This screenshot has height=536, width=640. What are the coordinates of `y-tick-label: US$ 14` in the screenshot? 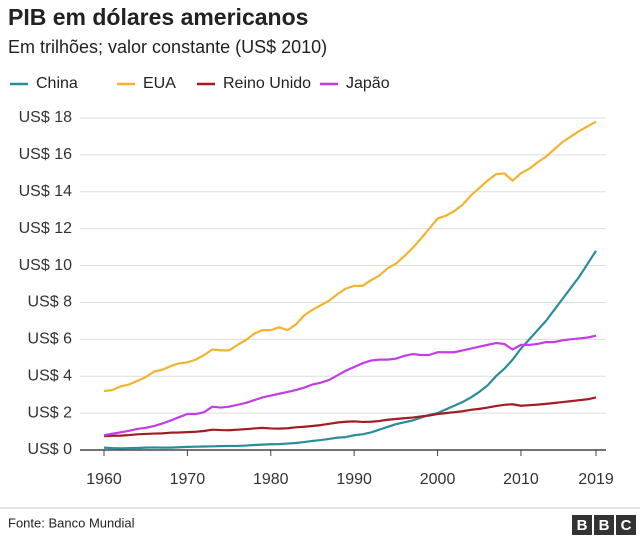 It's located at (45, 191).